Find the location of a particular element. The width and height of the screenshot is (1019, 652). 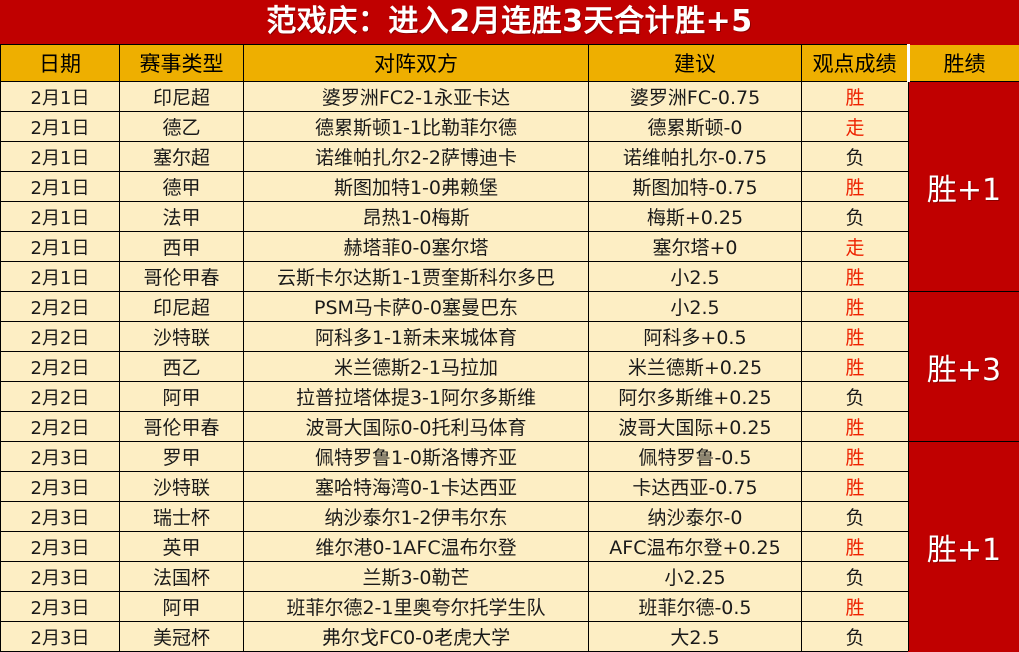

cell-league: 西甲 is located at coordinates (181, 246).